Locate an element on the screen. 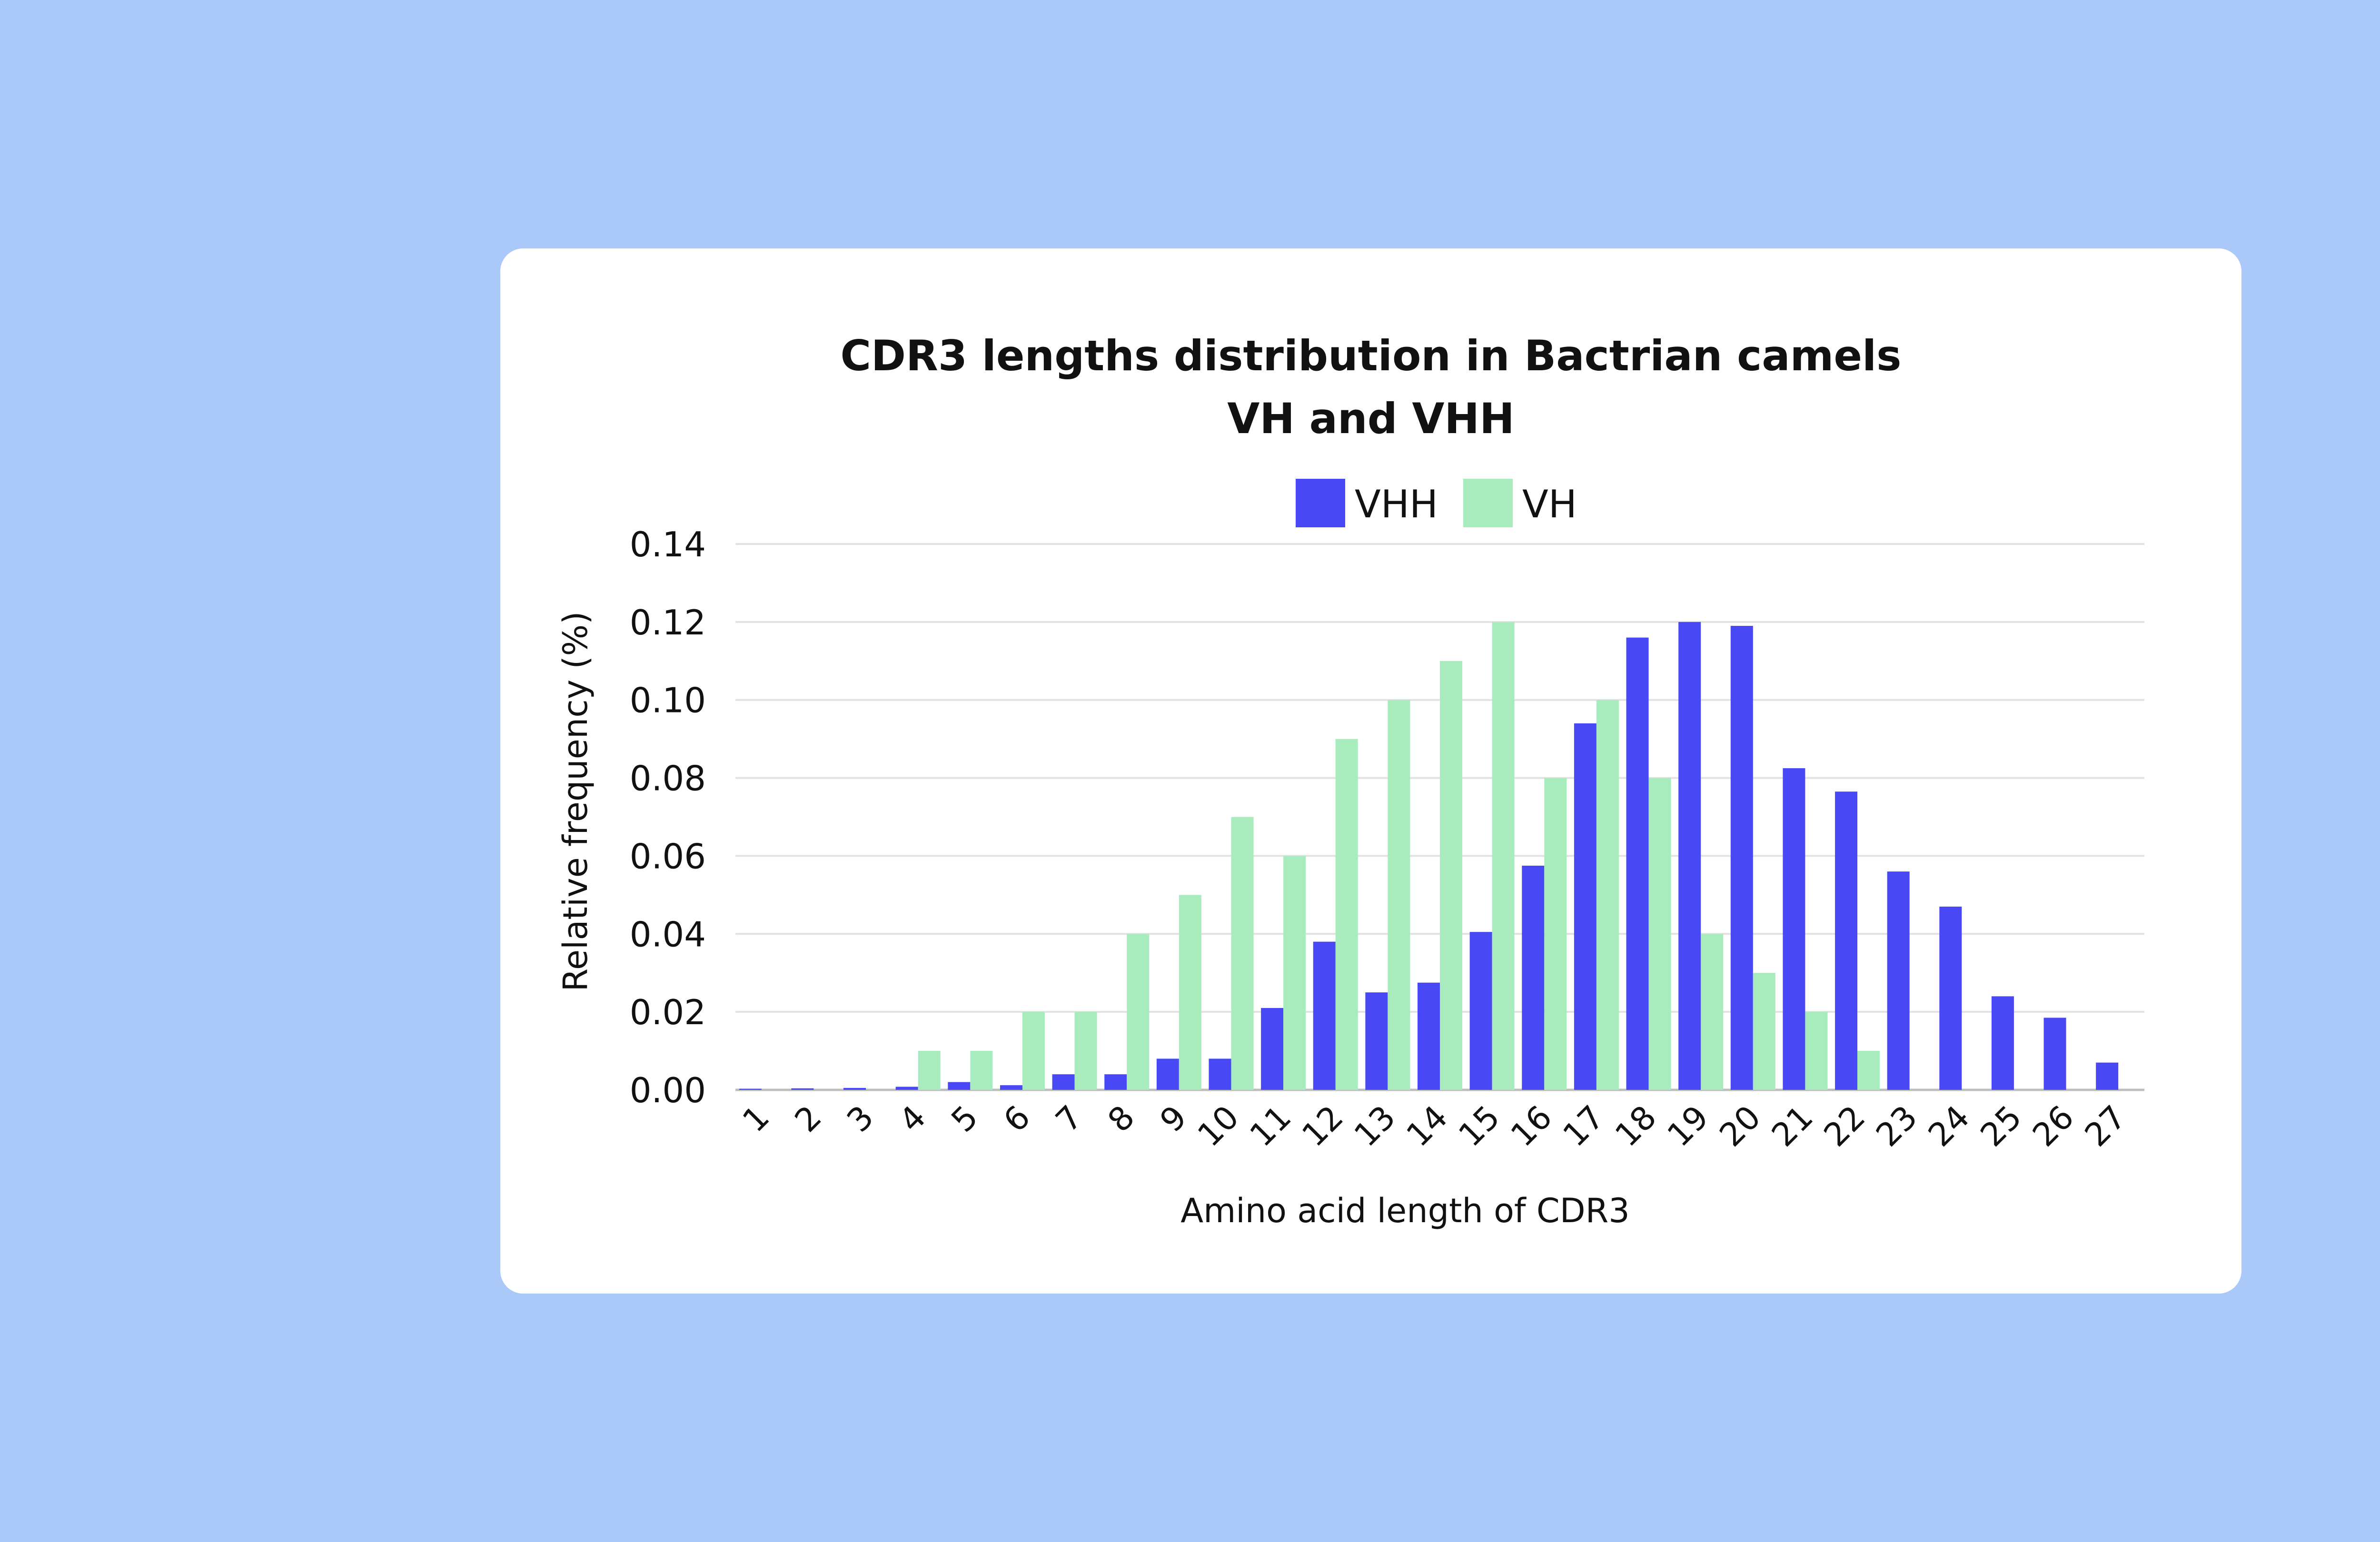  y-axis-ticks: 0.00 0.02 0.04 0.06 0.08 0.10 0.12 0.14 is located at coordinates (668, 817).